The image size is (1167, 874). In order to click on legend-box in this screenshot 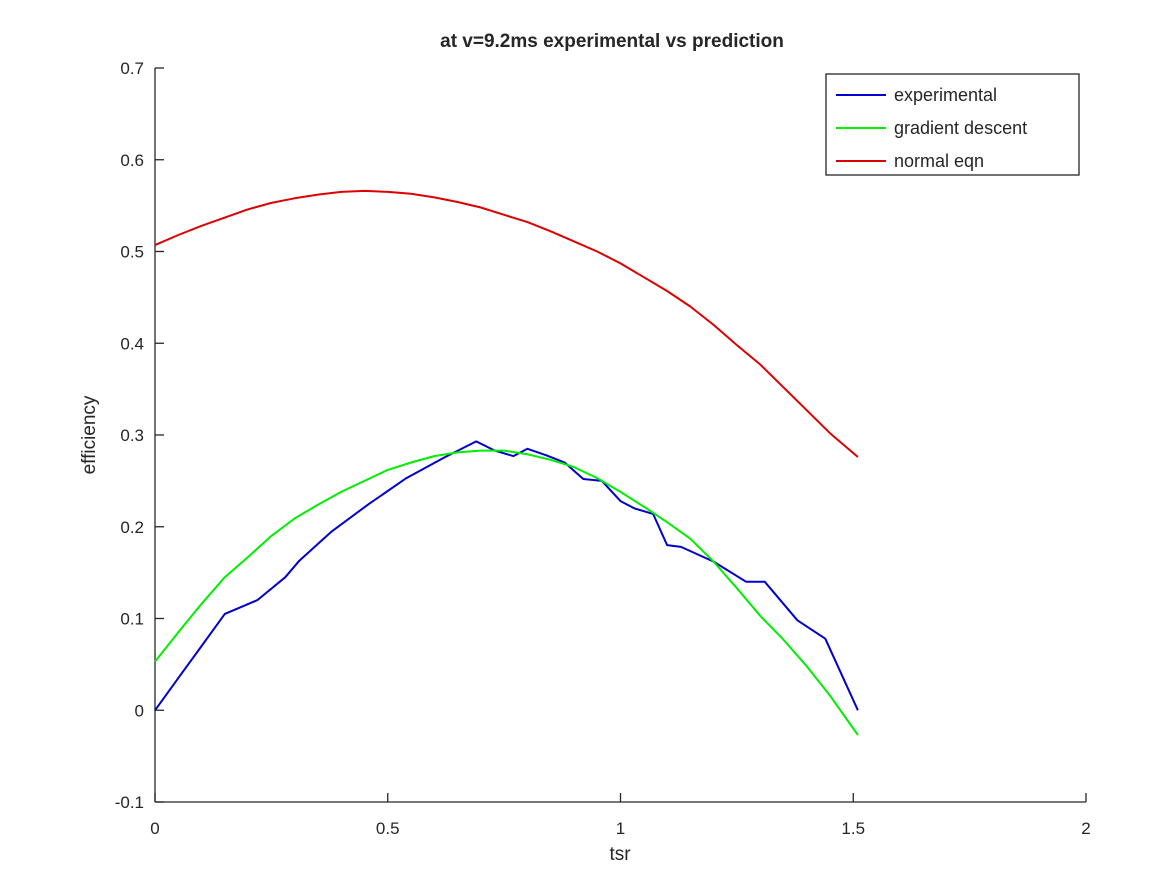, I will do `click(952, 124)`.